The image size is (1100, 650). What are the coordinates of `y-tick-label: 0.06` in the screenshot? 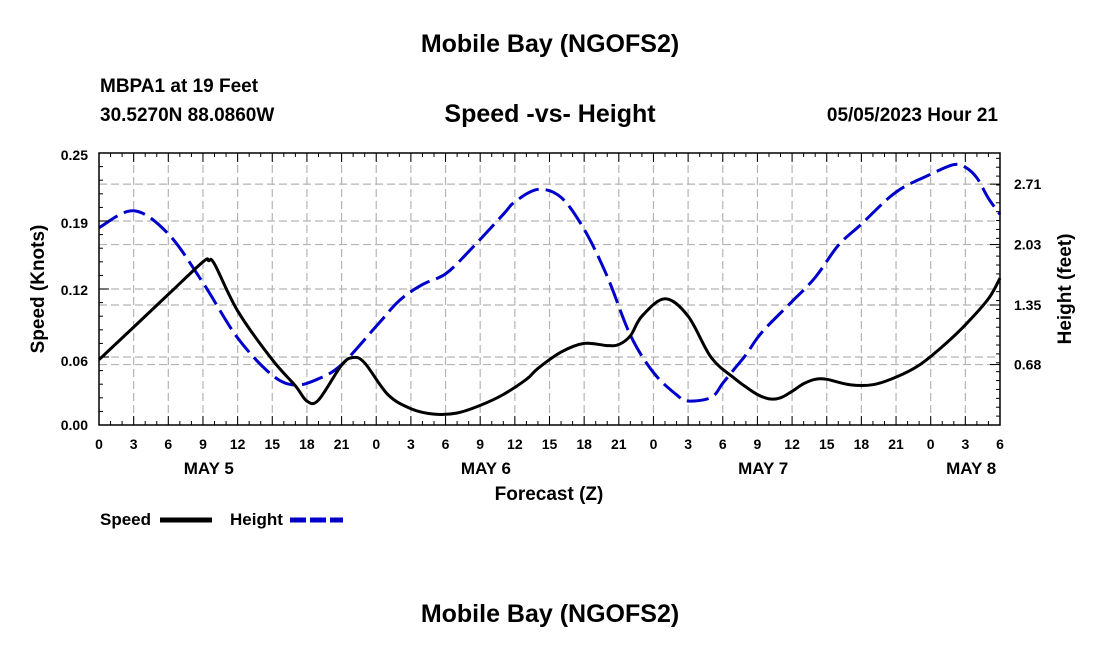 It's located at (74, 361).